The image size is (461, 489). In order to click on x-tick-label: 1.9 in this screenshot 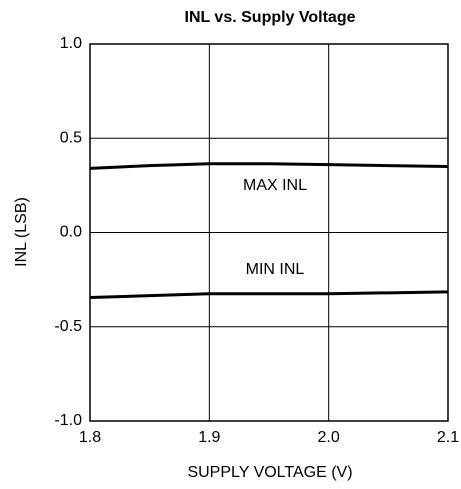, I will do `click(209, 437)`.